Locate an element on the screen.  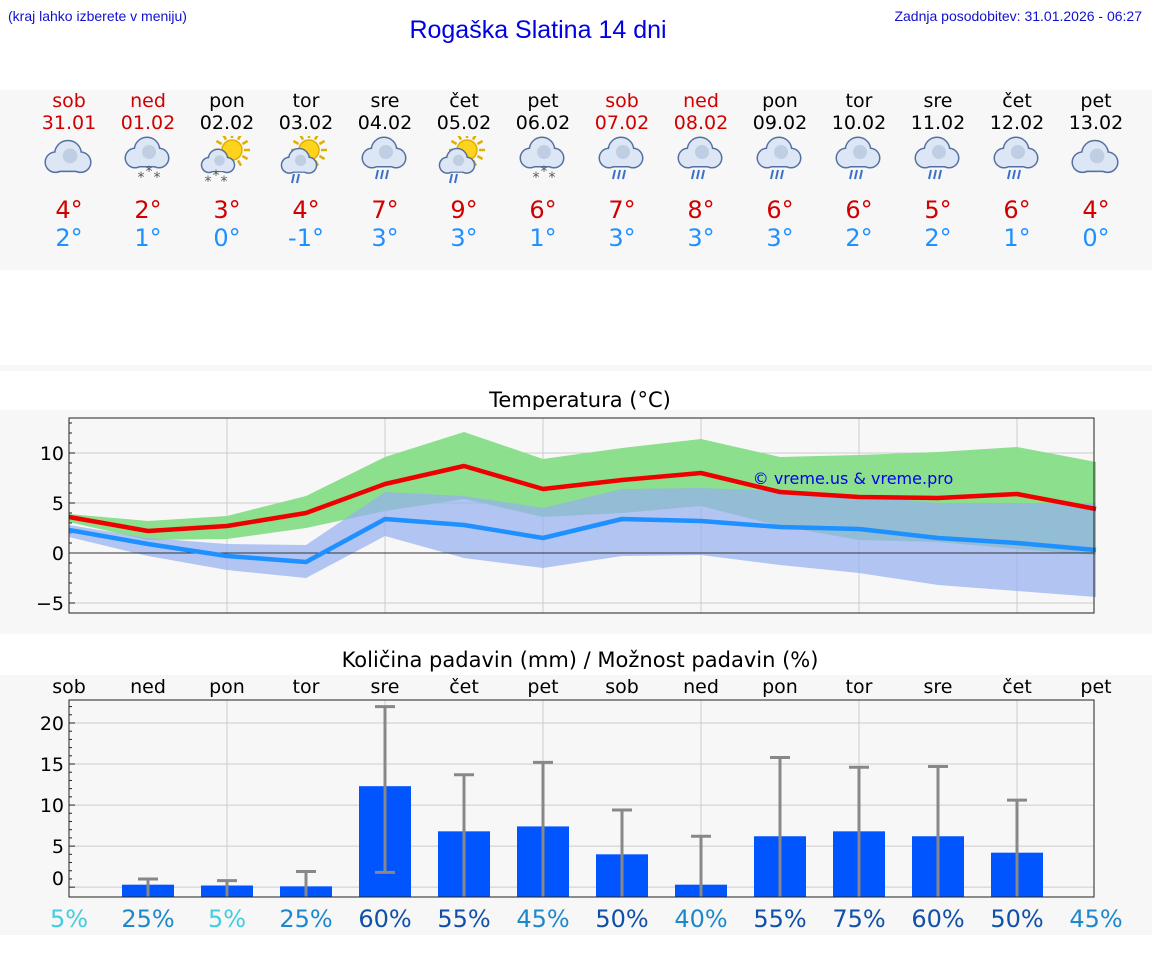
temp-min: 1° is located at coordinates (1017, 238).